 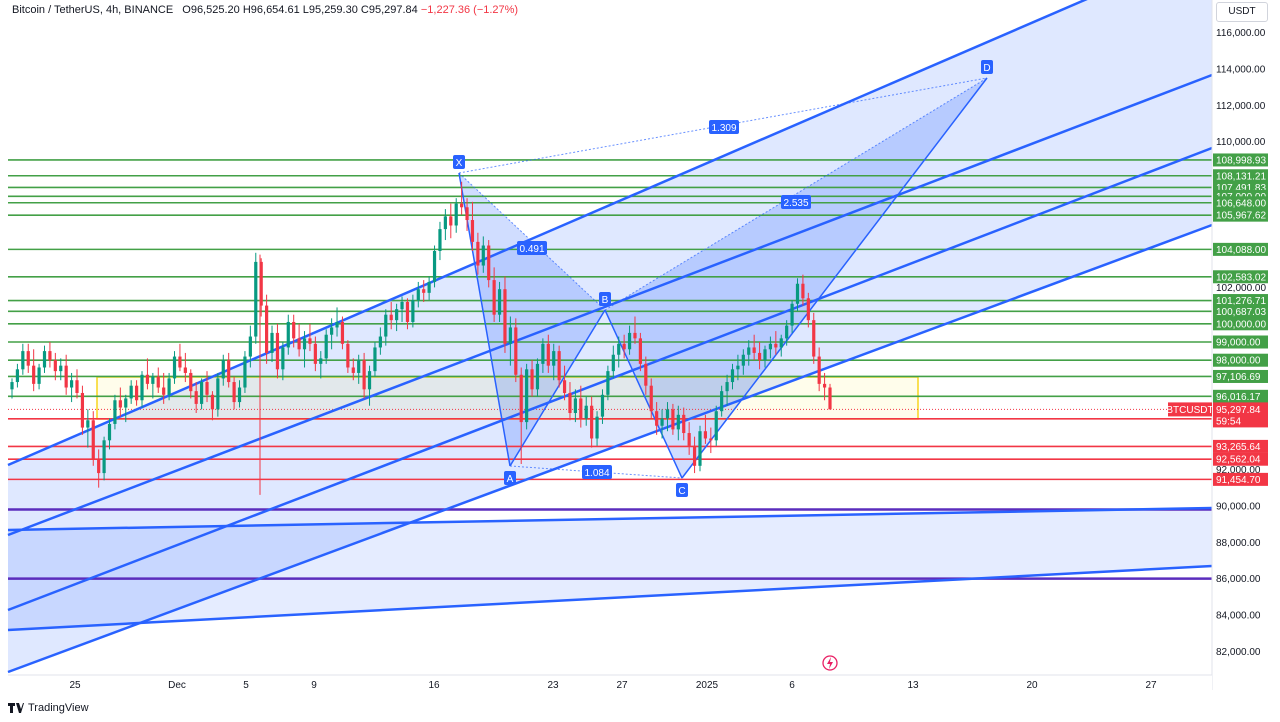 I want to click on harmonic-point-label: D, so click(x=986, y=68).